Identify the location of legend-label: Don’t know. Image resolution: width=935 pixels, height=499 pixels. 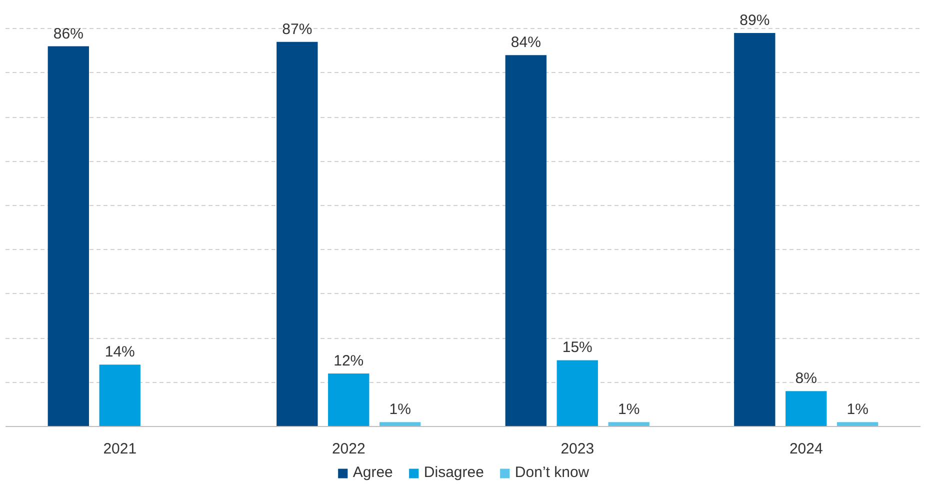
(552, 472).